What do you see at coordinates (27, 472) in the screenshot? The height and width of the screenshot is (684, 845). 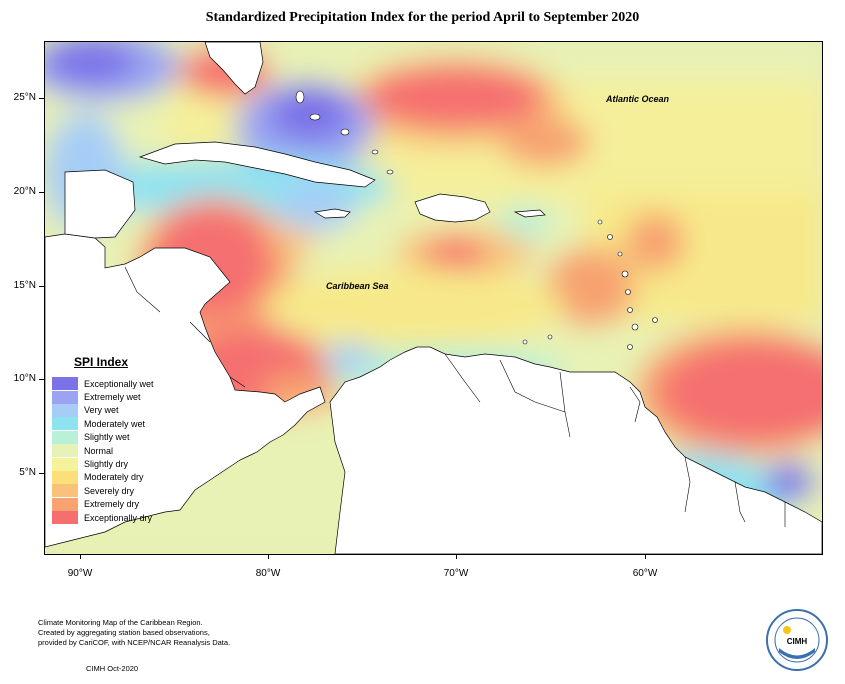 I see `lat-label: 5°N` at bounding box center [27, 472].